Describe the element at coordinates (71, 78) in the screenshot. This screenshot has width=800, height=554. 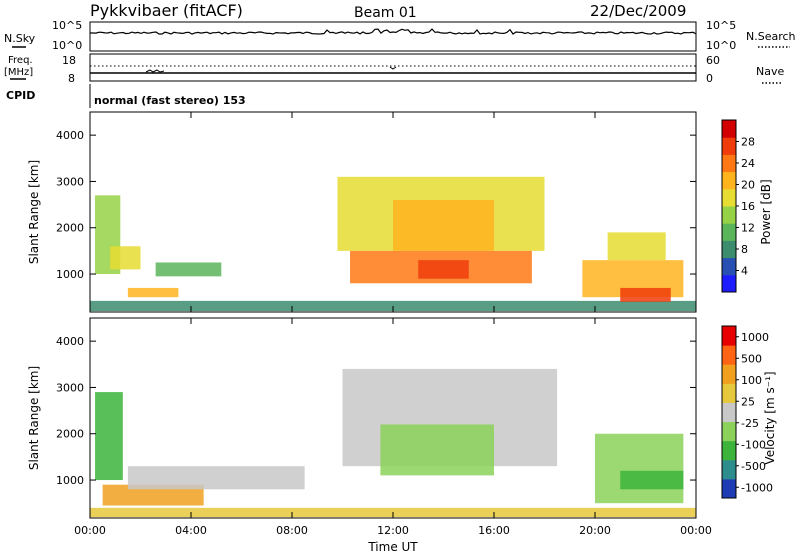
I see `freq-left-tick-low: 8` at that location.